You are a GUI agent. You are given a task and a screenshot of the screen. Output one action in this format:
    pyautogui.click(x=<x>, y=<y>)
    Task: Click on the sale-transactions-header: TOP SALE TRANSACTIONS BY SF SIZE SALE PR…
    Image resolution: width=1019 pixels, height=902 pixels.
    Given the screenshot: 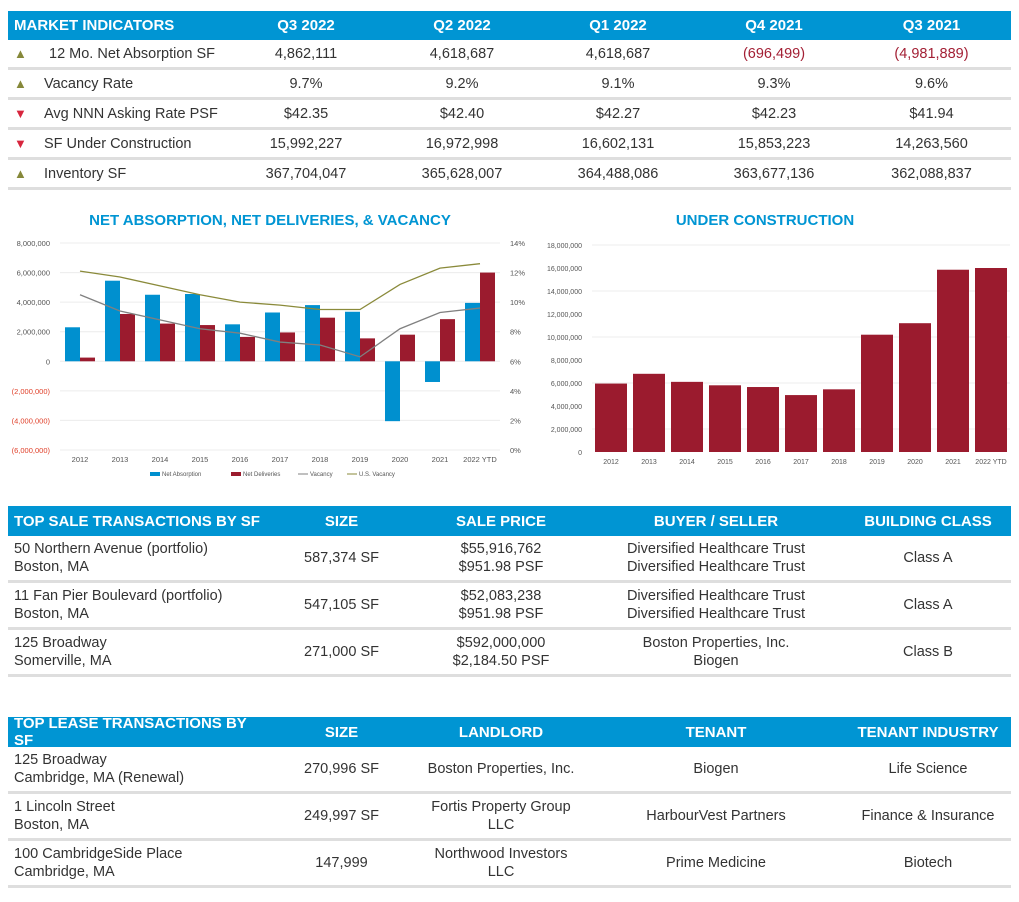 What is the action you would take?
    pyautogui.click(x=509, y=521)
    